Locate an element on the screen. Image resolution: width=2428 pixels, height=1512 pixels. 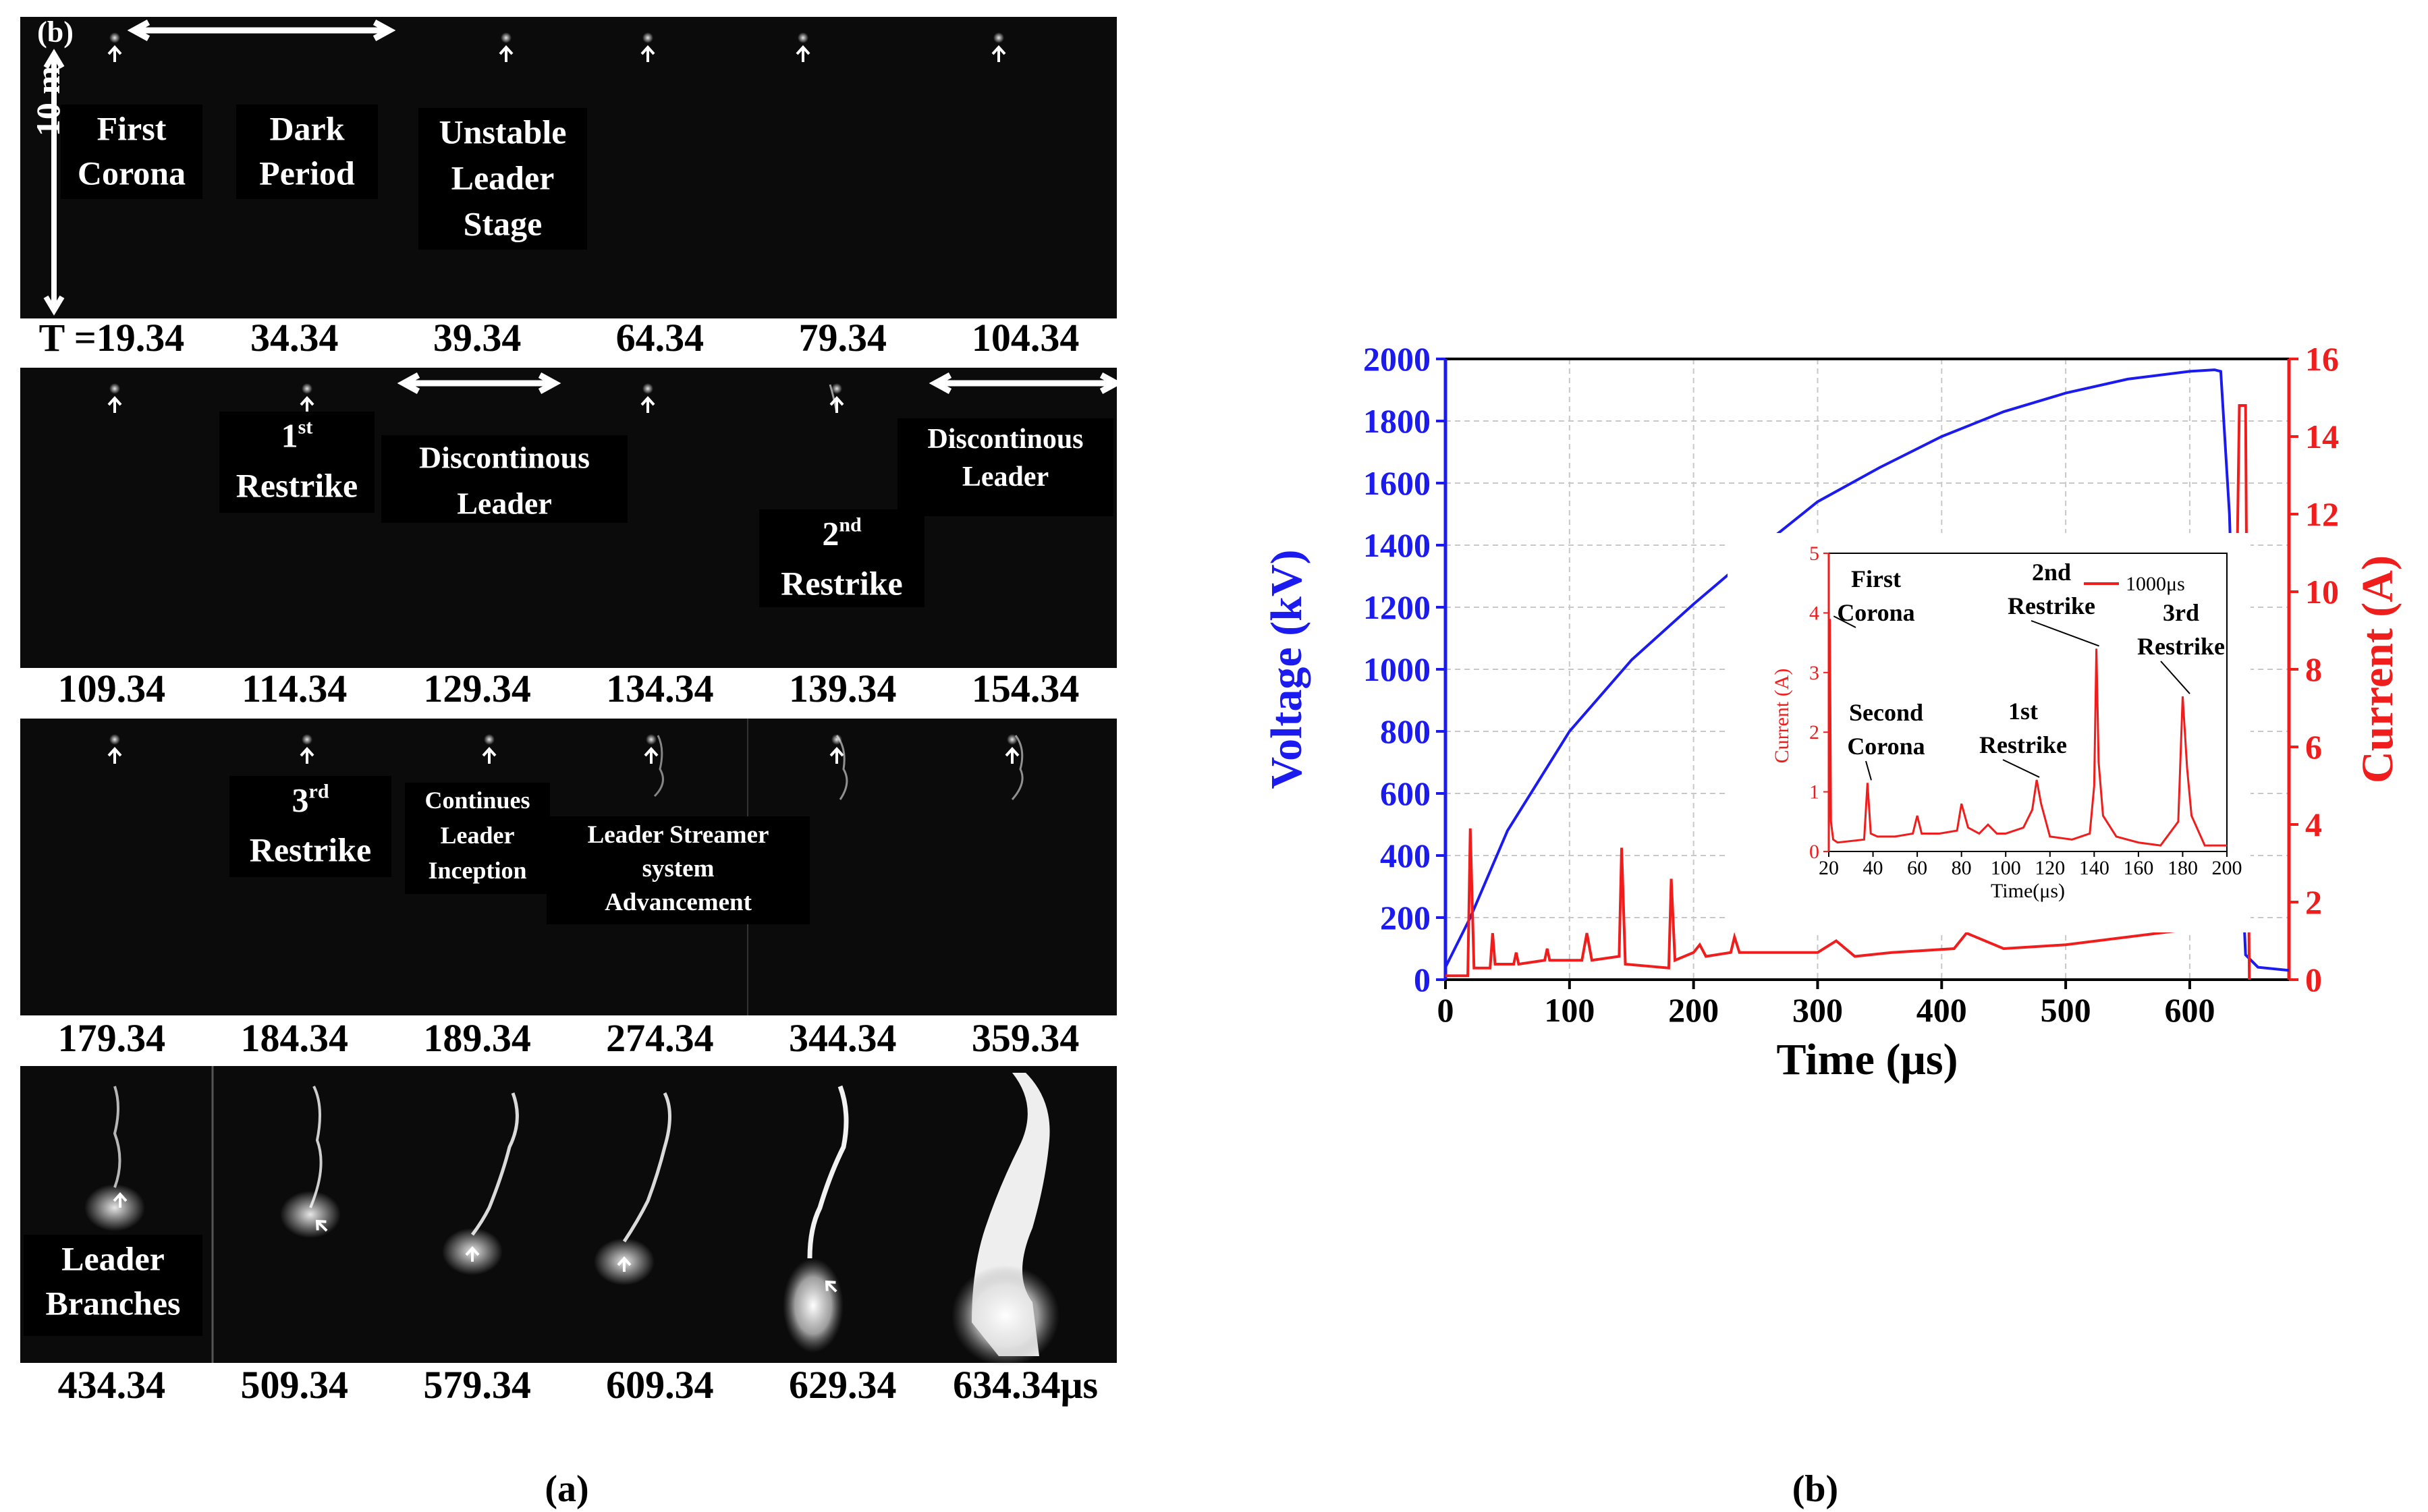
panel-b-caption: (b) is located at coordinates (1815, 1489).